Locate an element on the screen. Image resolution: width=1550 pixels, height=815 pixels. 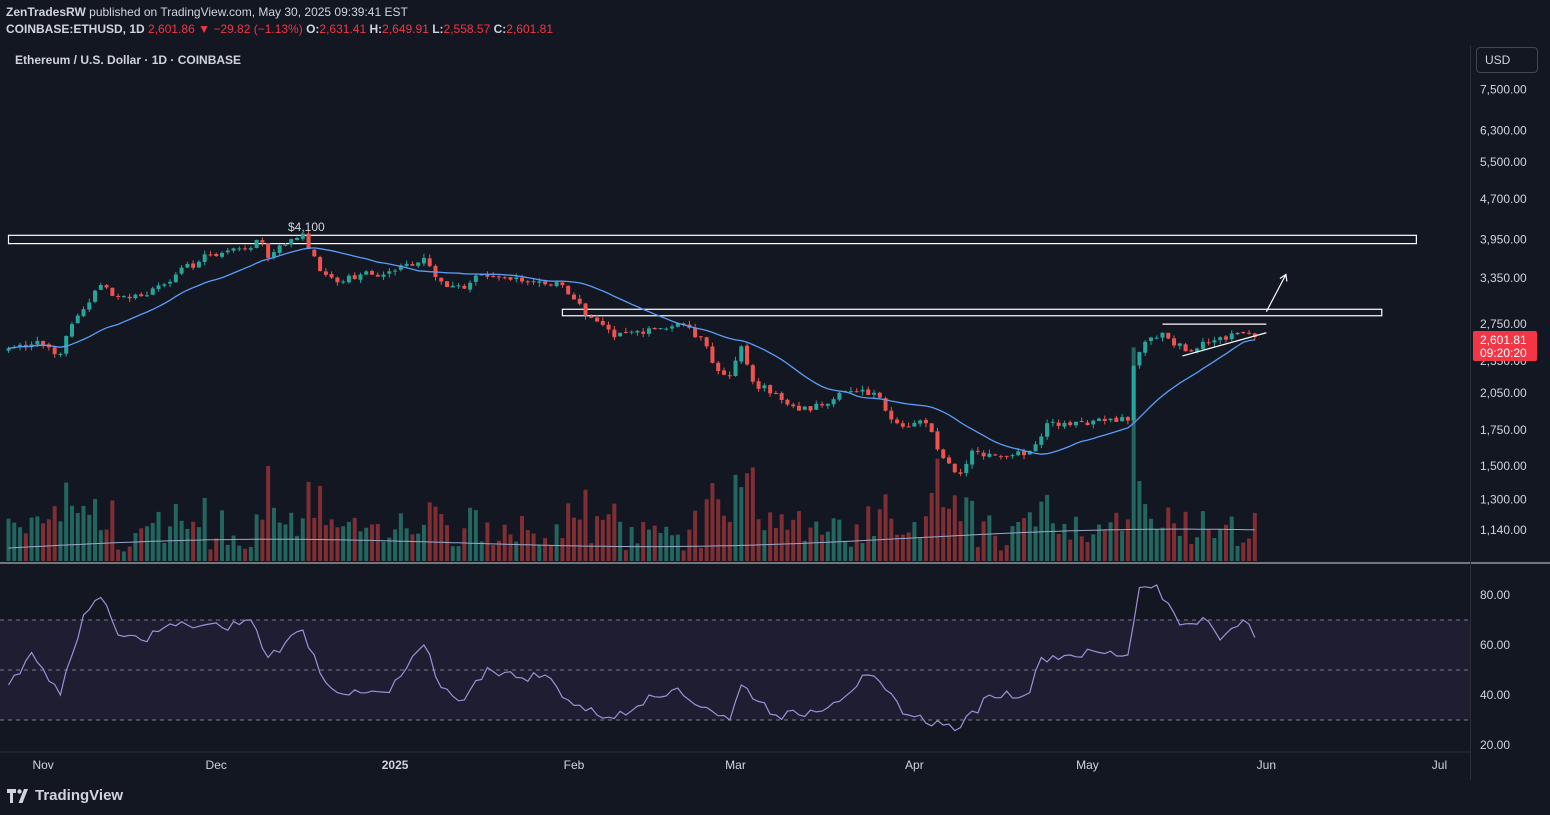
time-axis: Nov Dec 2025 Feb Mar Apr May Jun Jul is located at coordinates (739, 765).